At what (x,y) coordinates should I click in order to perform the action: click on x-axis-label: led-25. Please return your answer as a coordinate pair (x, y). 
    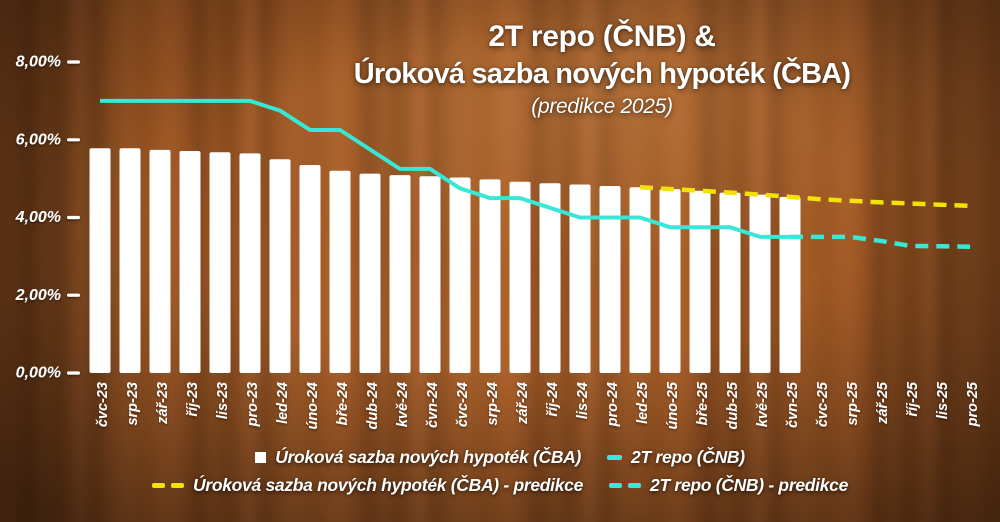
    Looking at the image, I should click on (643, 402).